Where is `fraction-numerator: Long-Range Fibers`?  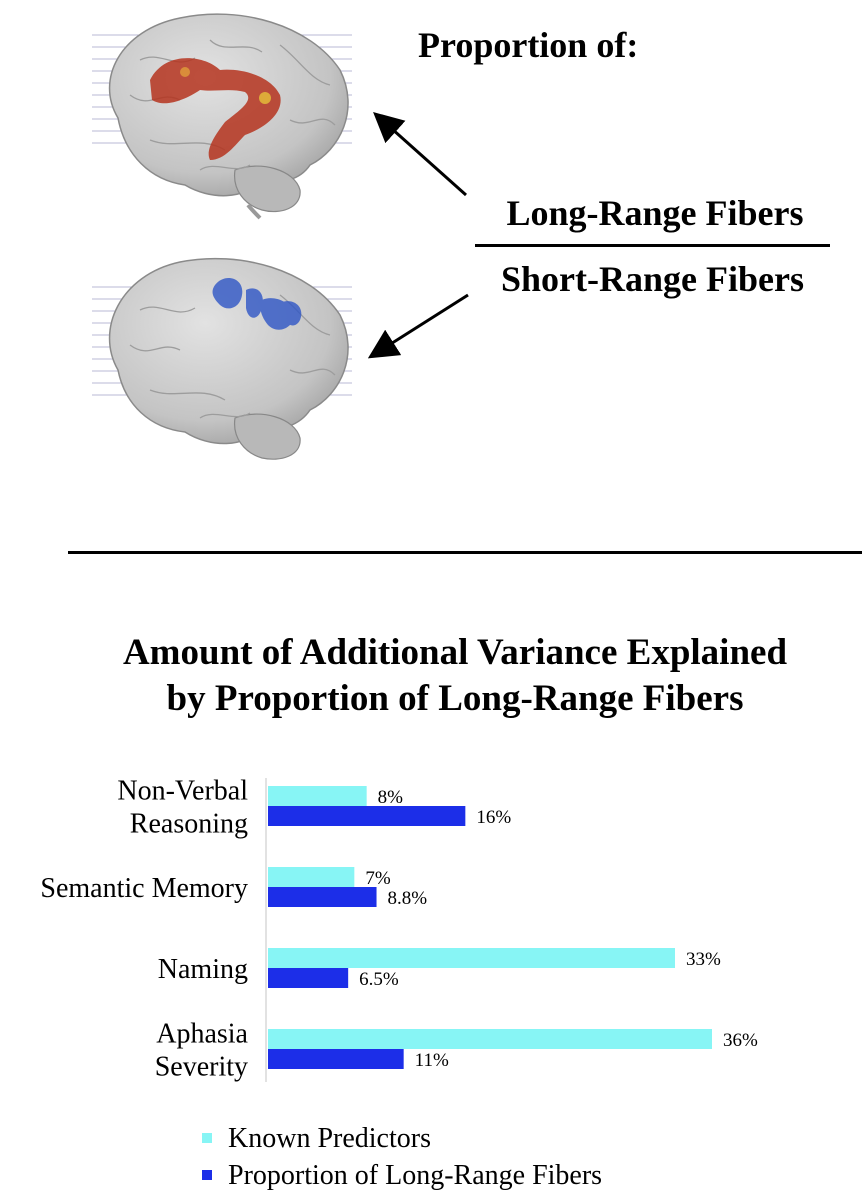
fraction-numerator: Long-Range Fibers is located at coordinates (655, 213).